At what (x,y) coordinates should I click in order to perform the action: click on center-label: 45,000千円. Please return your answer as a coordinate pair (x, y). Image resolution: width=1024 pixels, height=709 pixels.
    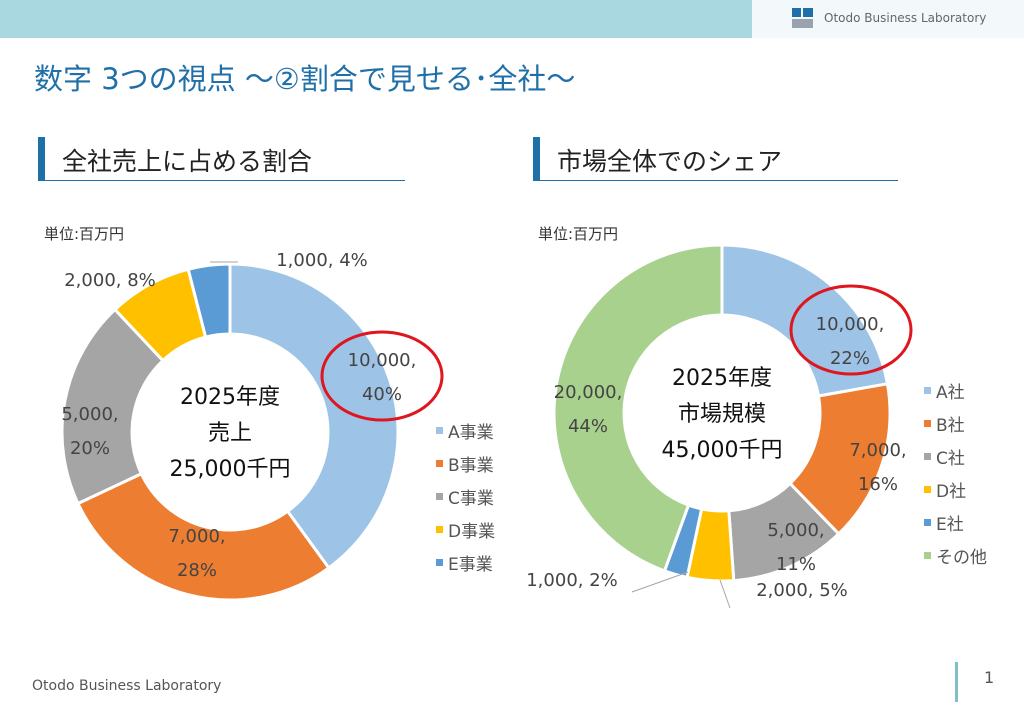
    Looking at the image, I should click on (722, 450).